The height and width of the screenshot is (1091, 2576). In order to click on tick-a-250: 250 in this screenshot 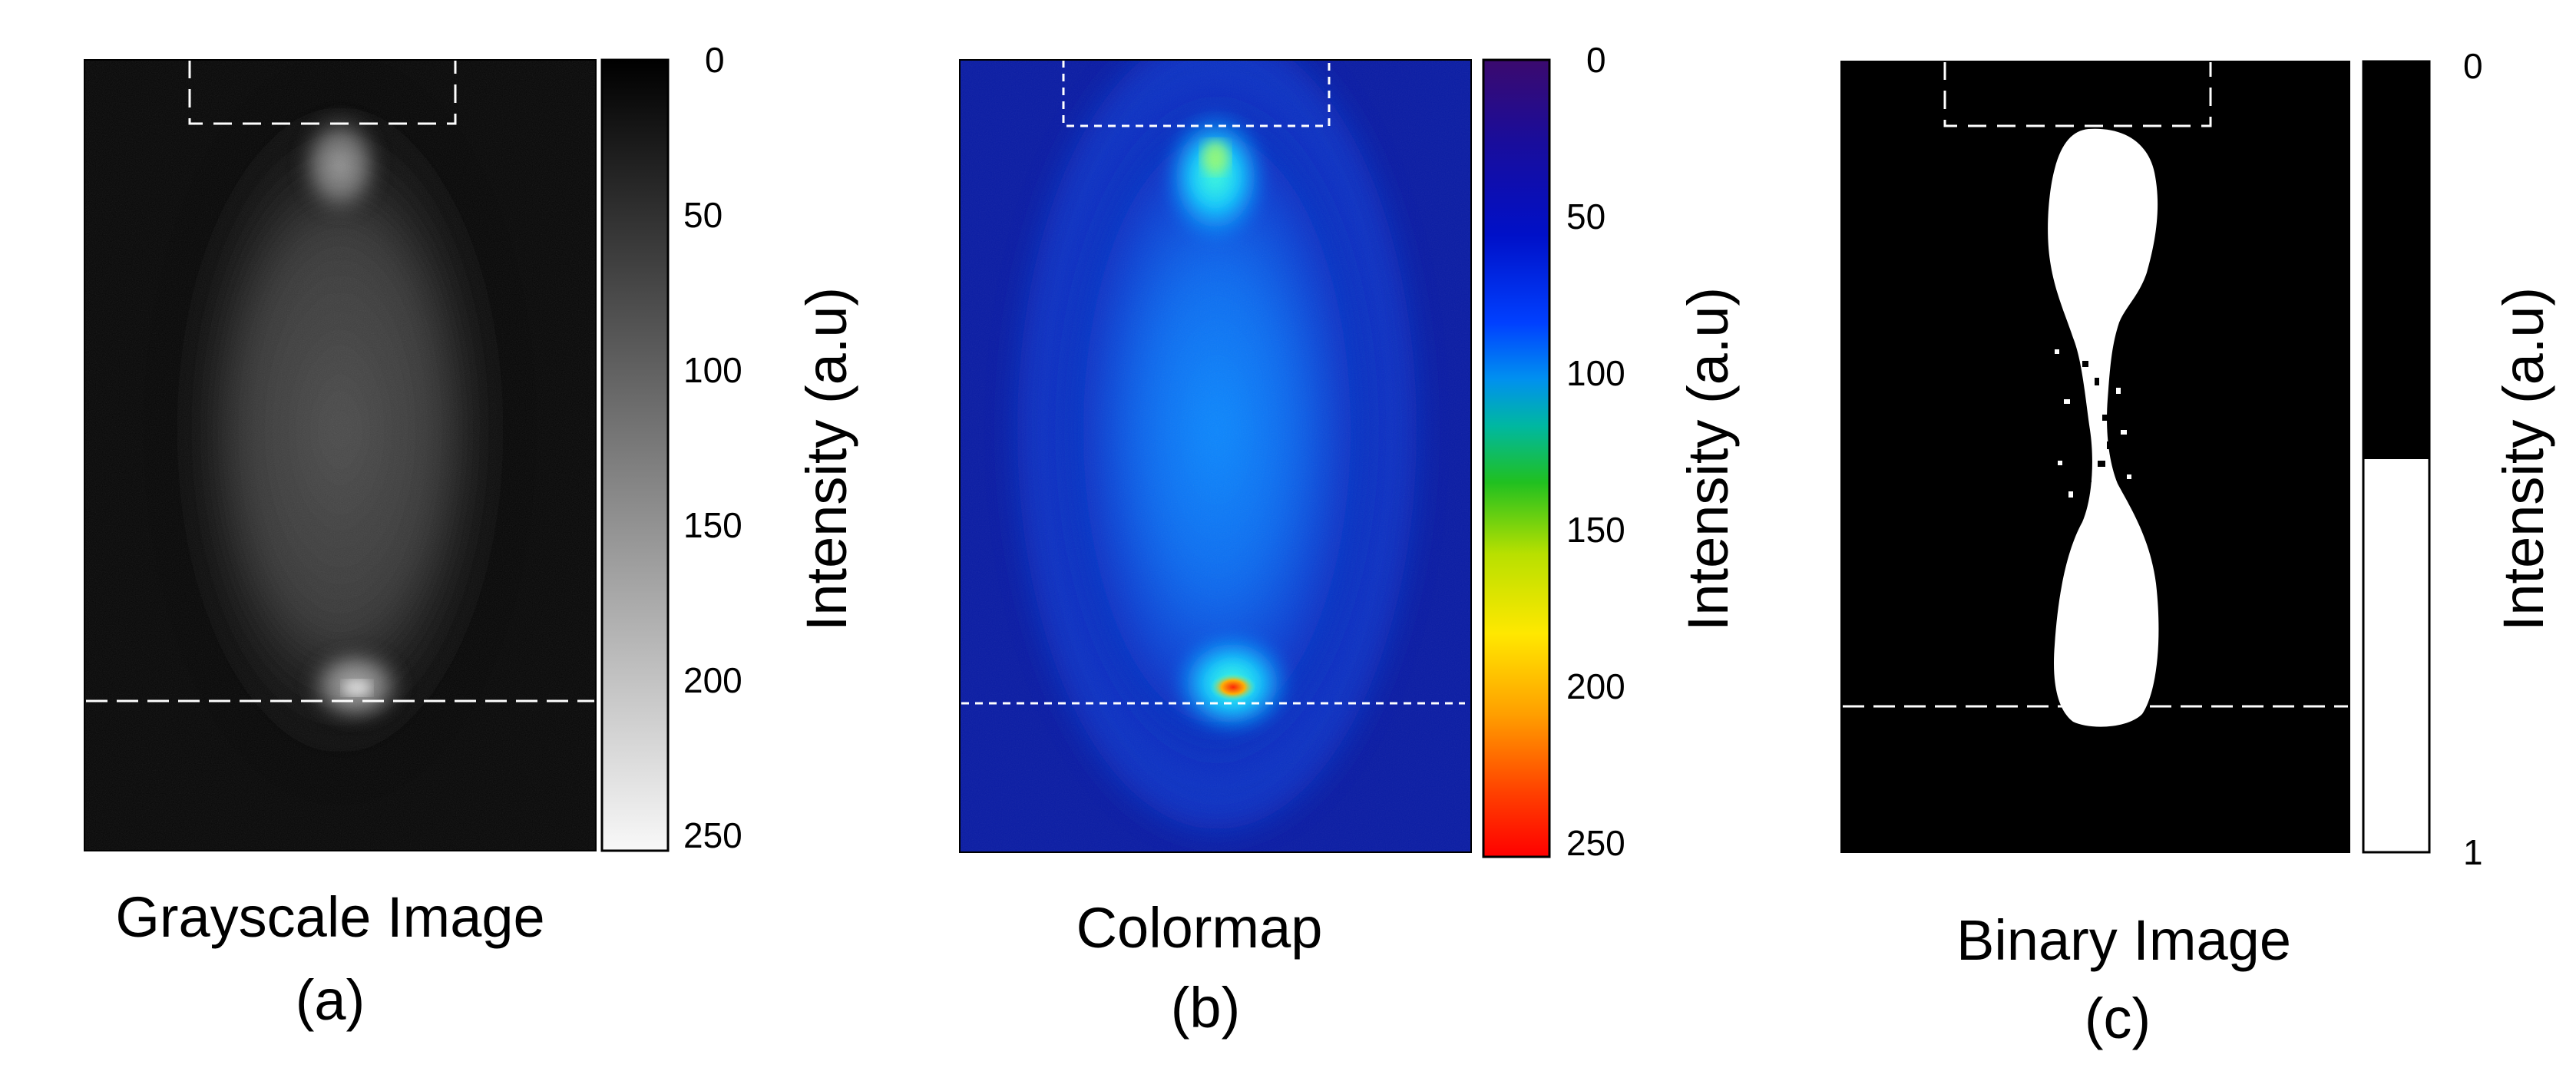, I will do `click(712, 835)`.